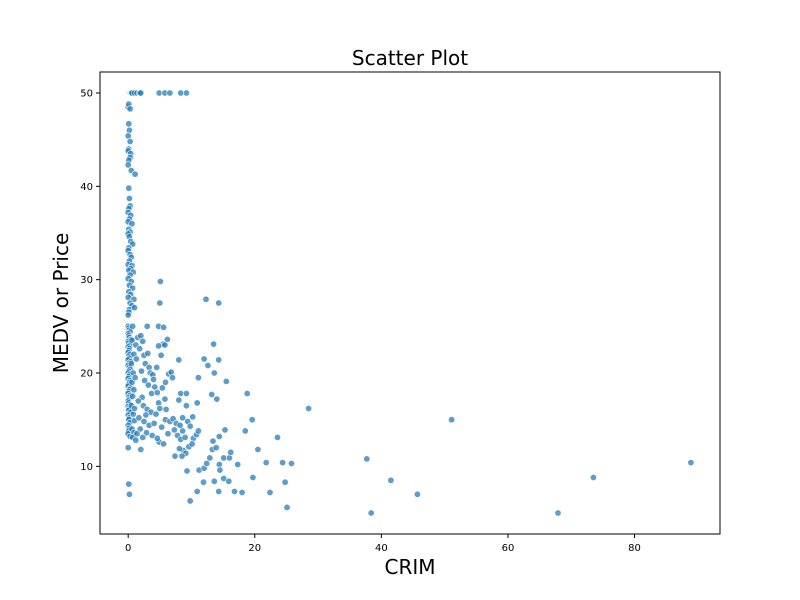 This screenshot has height=600, width=800. I want to click on x-axis-ticks: 0 20 40 60 80, so click(383, 544).